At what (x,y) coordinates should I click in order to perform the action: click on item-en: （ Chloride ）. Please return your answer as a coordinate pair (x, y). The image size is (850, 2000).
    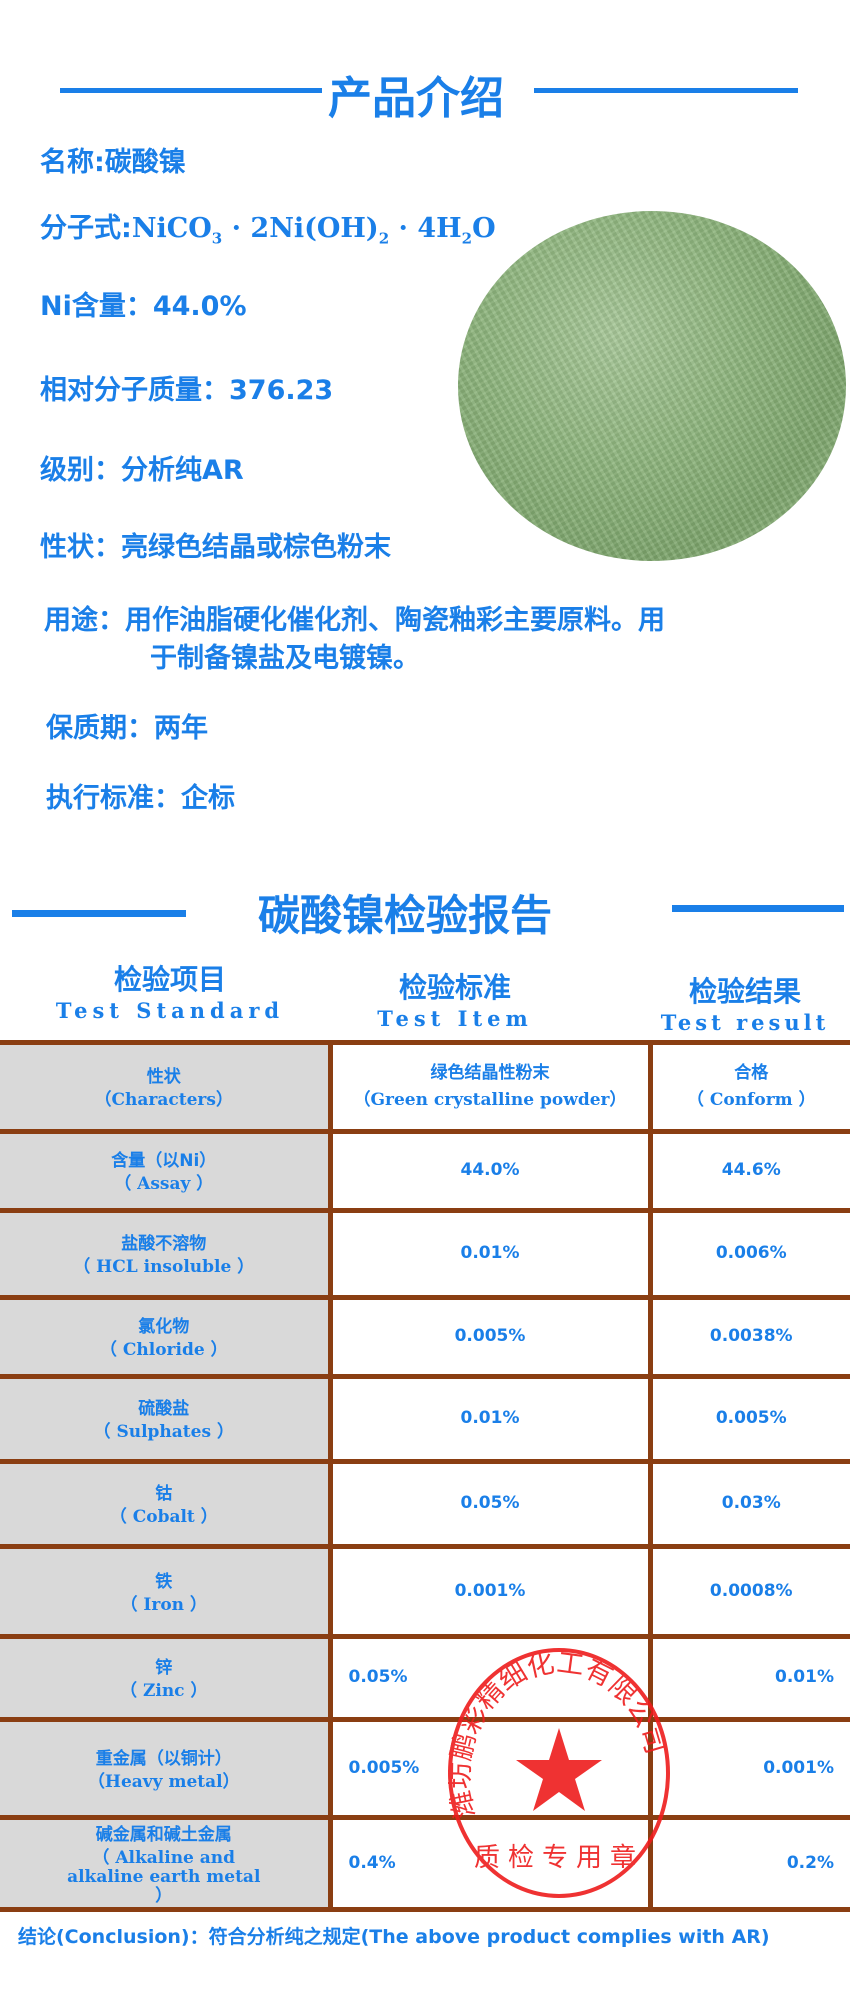
    Looking at the image, I should click on (163, 1350).